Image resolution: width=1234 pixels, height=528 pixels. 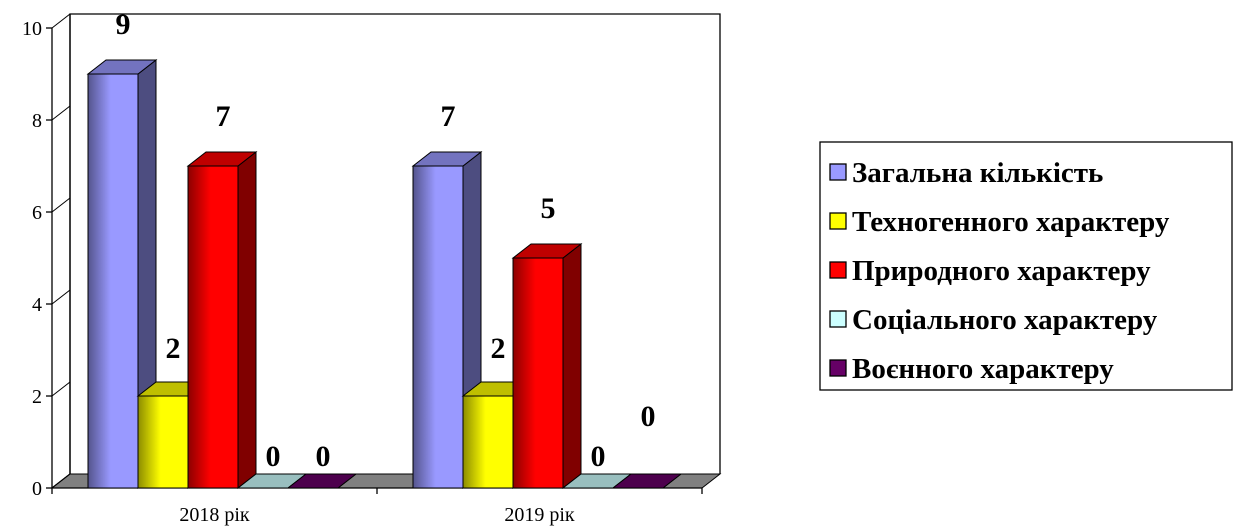 I want to click on y-tick-label: 0, so click(x=37, y=489).